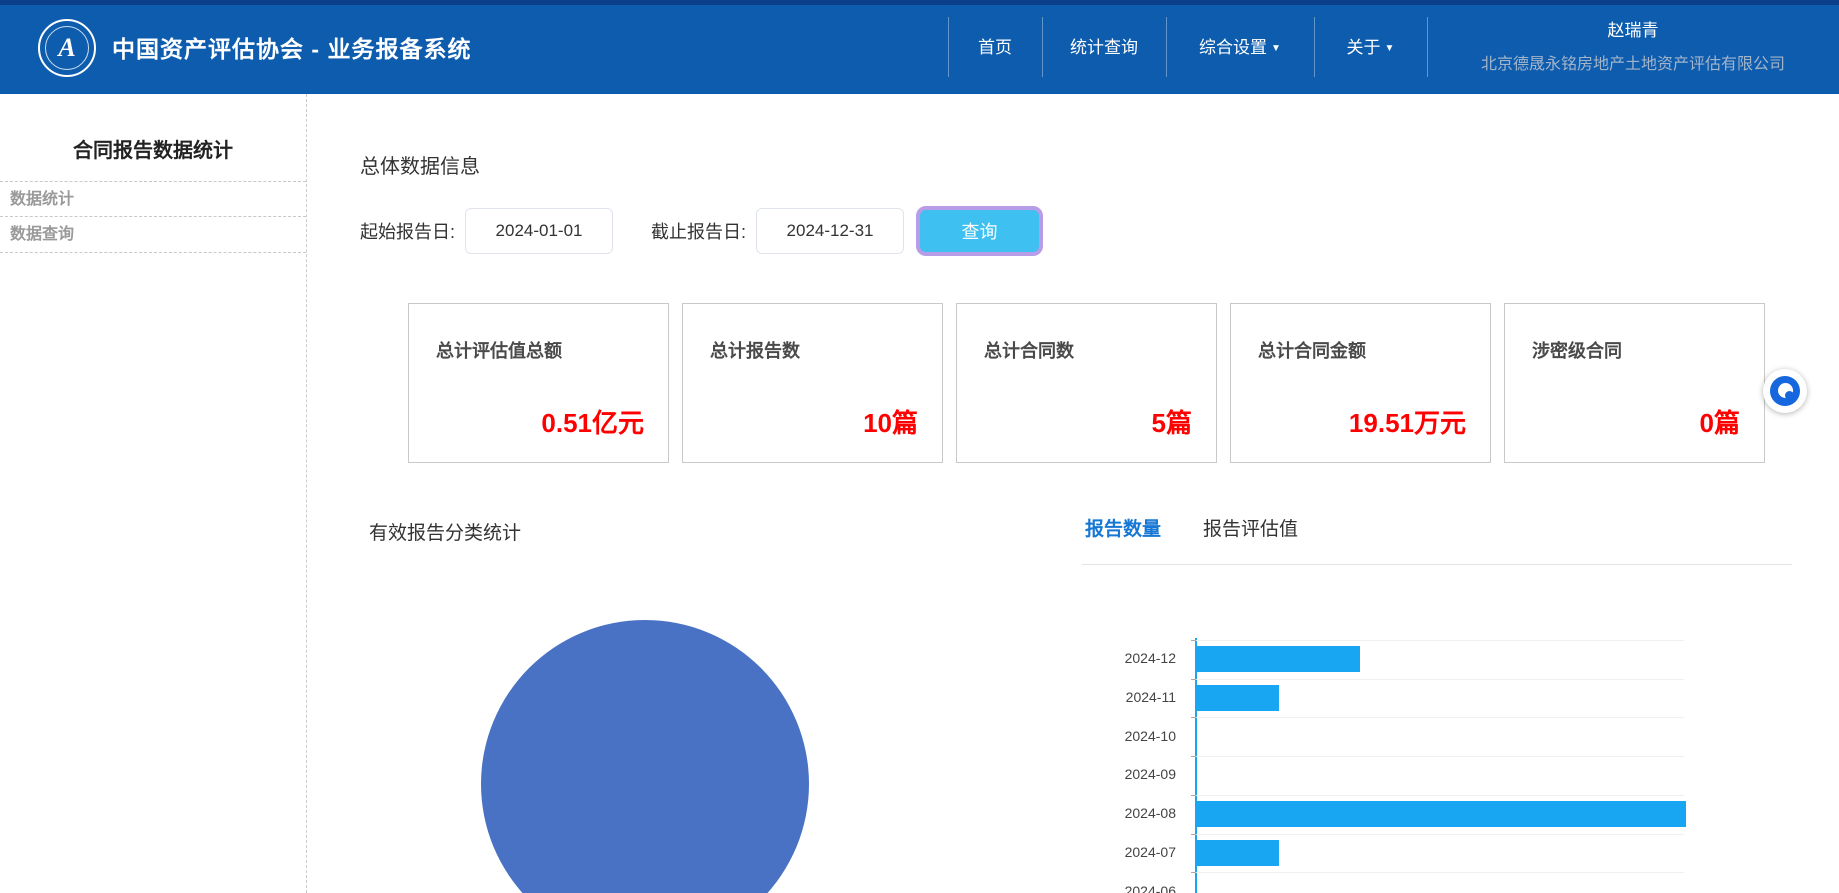  Describe the element at coordinates (1104, 47) in the screenshot. I see `nav-item-statistics-query: 统计查询` at that location.